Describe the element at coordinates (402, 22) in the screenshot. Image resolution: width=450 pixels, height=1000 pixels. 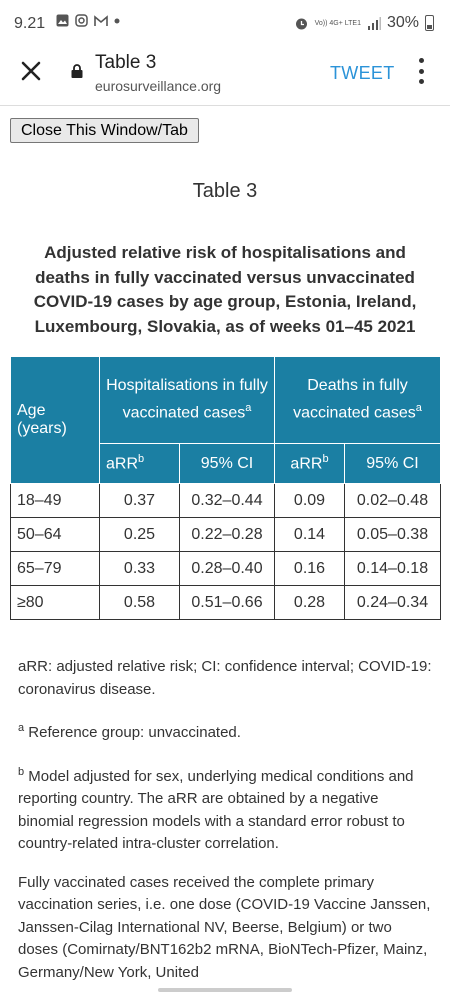
I see `battery-percent: 30%` at that location.